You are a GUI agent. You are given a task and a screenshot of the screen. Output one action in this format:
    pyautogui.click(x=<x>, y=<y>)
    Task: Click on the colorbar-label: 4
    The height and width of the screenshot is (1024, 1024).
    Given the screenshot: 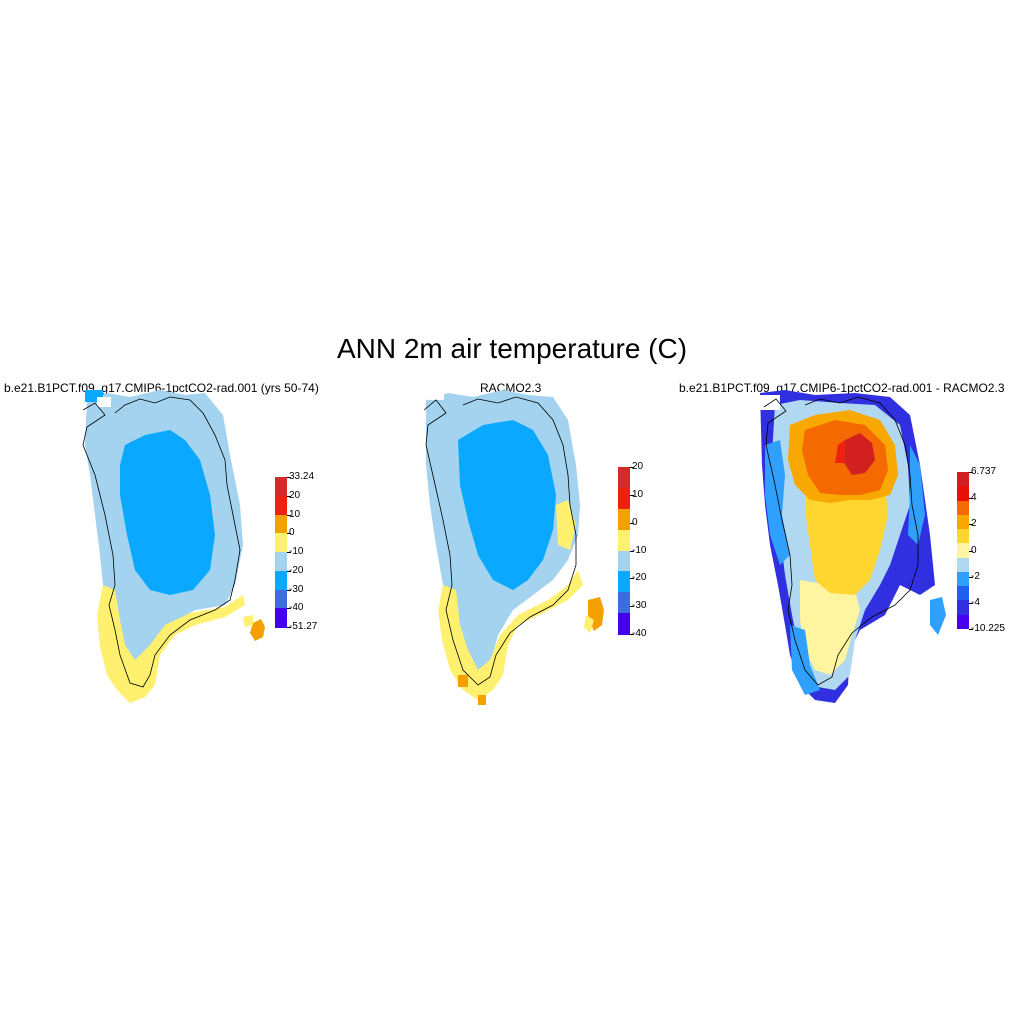 What is the action you would take?
    pyautogui.click(x=974, y=498)
    